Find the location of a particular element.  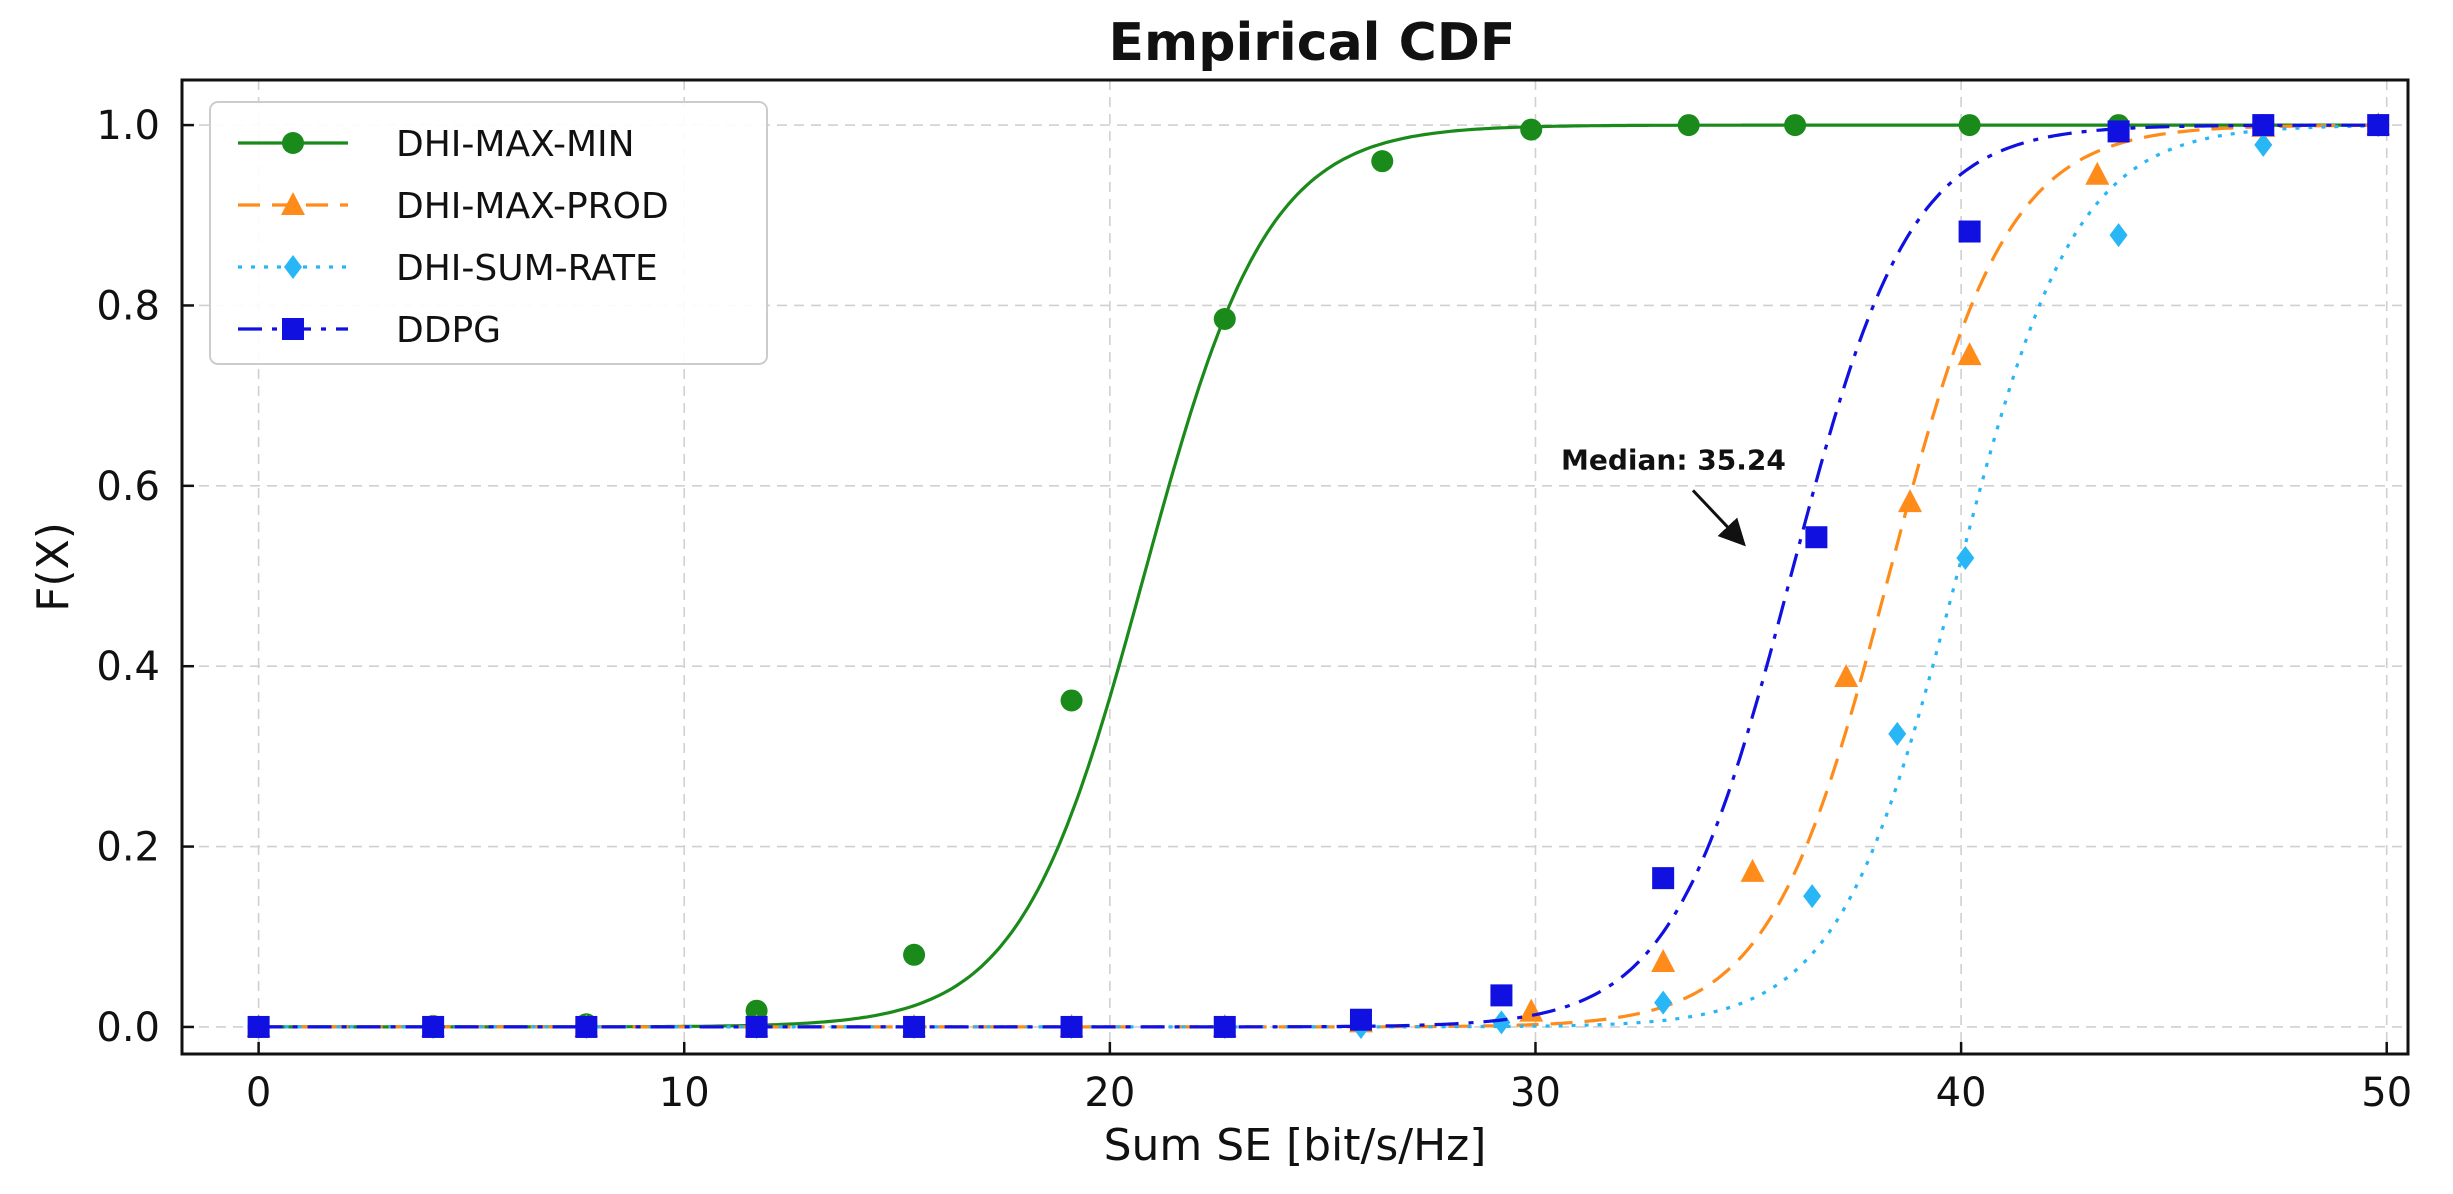

legend: DHI-MAX-MIN DHI-MAX-PROD DHI-SUM-RATE DDPG is located at coordinates (488, 233).